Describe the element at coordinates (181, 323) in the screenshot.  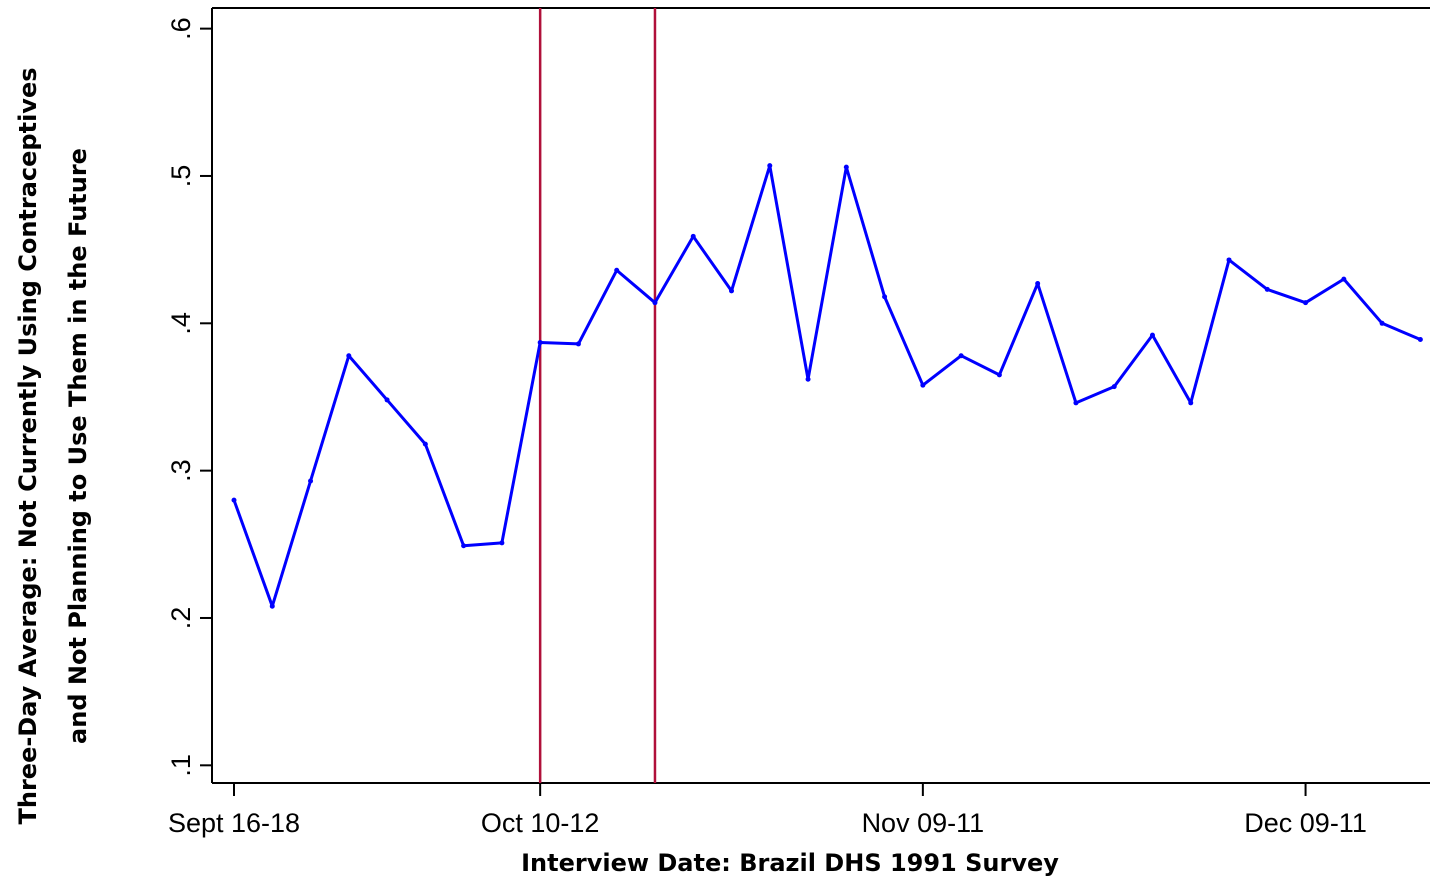
I see `y-tick-label: .4` at that location.